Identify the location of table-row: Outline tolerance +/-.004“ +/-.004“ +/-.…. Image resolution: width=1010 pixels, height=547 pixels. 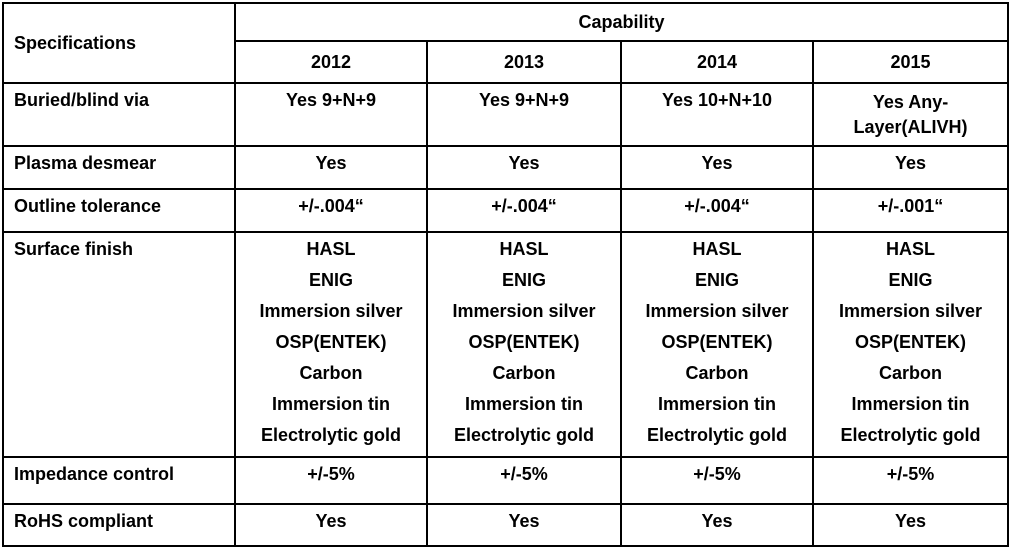
(506, 210).